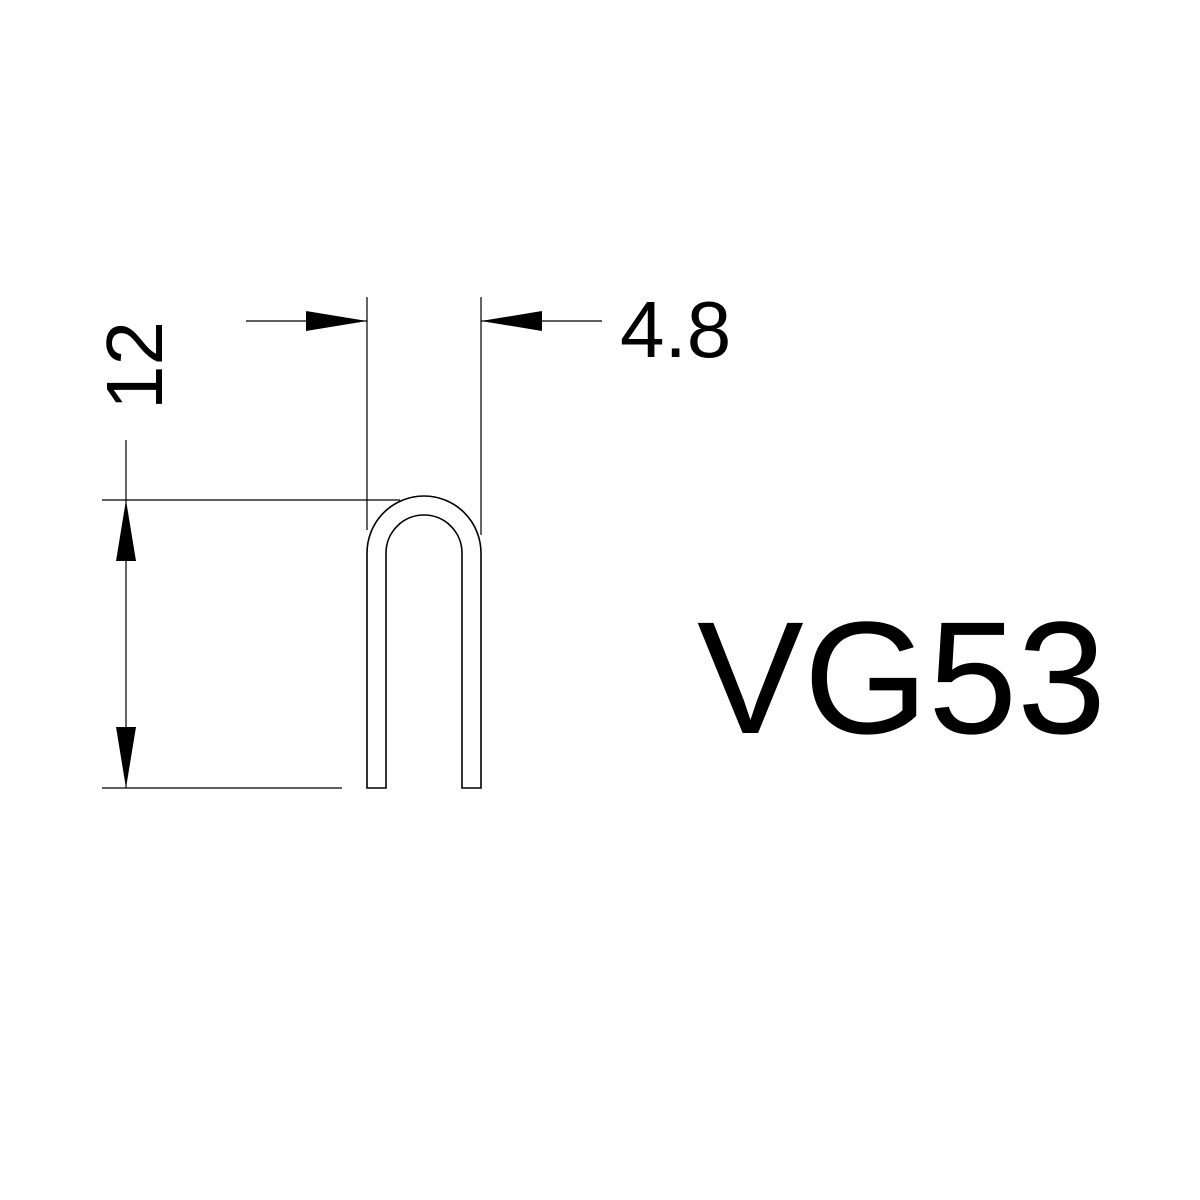  Describe the element at coordinates (511, 321) in the screenshot. I see `width-arrowhead-right` at that location.